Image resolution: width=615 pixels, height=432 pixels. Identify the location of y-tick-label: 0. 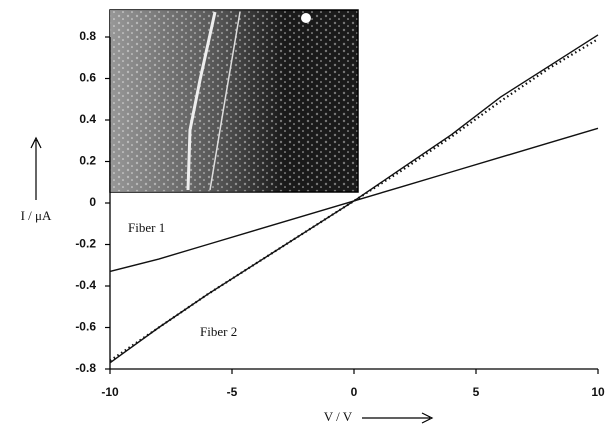
(92, 202).